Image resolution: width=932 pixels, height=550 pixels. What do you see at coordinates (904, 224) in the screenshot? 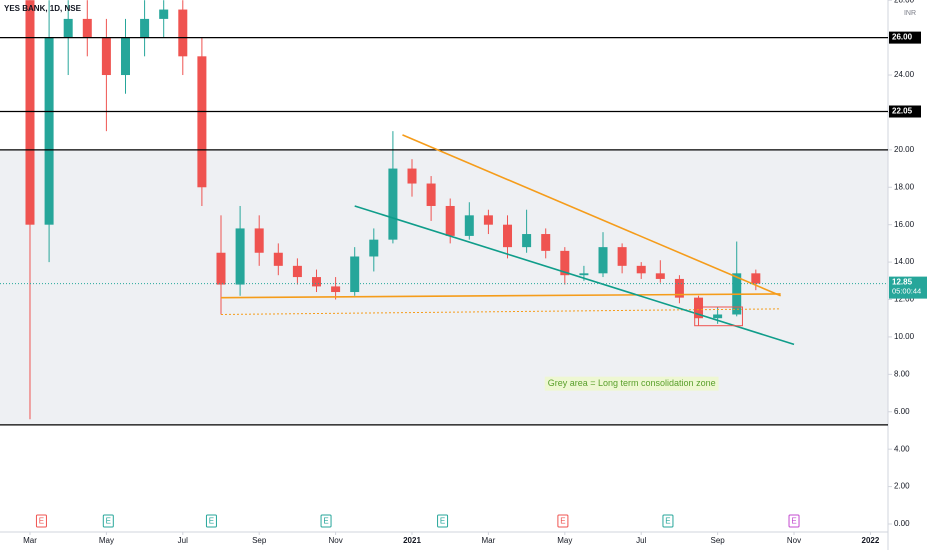
I see `y-tick-label: 16.00` at bounding box center [904, 224].